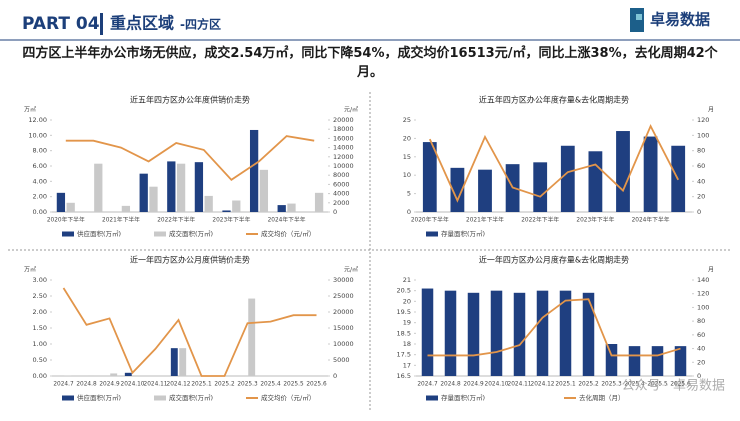  Describe the element at coordinates (343, 296) in the screenshot. I see `y2-tick-label: 25000` at that location.